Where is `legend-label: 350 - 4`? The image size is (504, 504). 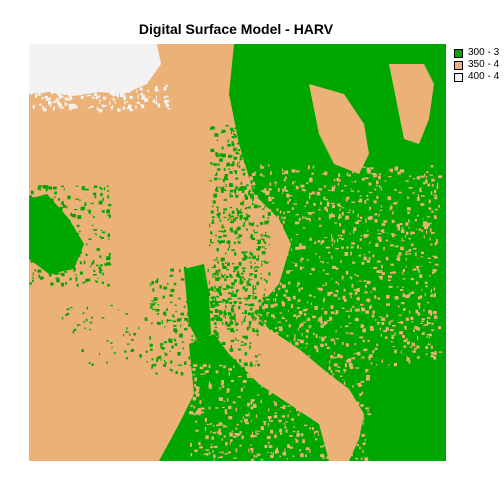 legend-label: 350 - 4 is located at coordinates (484, 64).